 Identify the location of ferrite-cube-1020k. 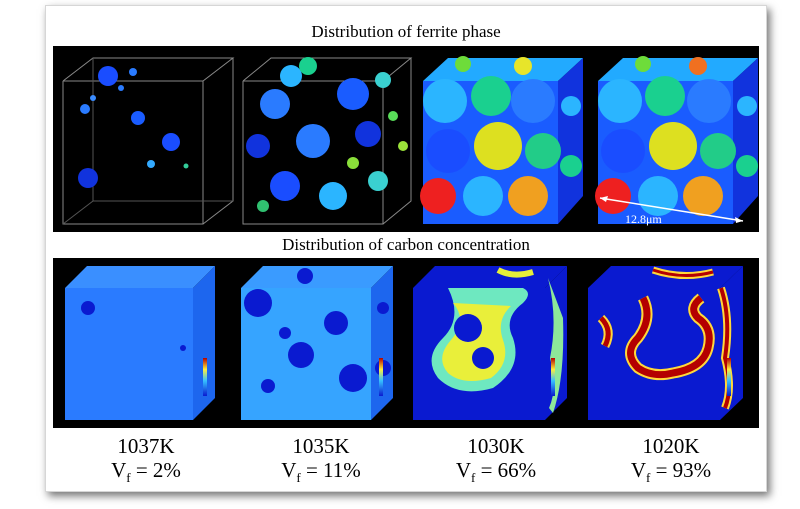
(676, 140).